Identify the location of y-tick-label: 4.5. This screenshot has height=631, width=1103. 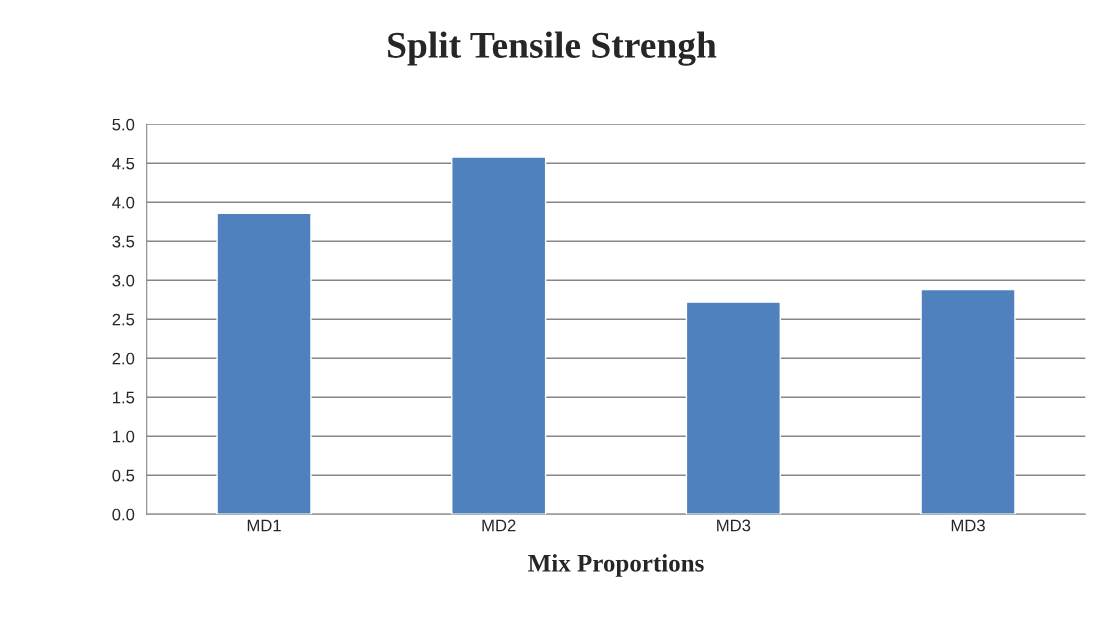
(123, 163).